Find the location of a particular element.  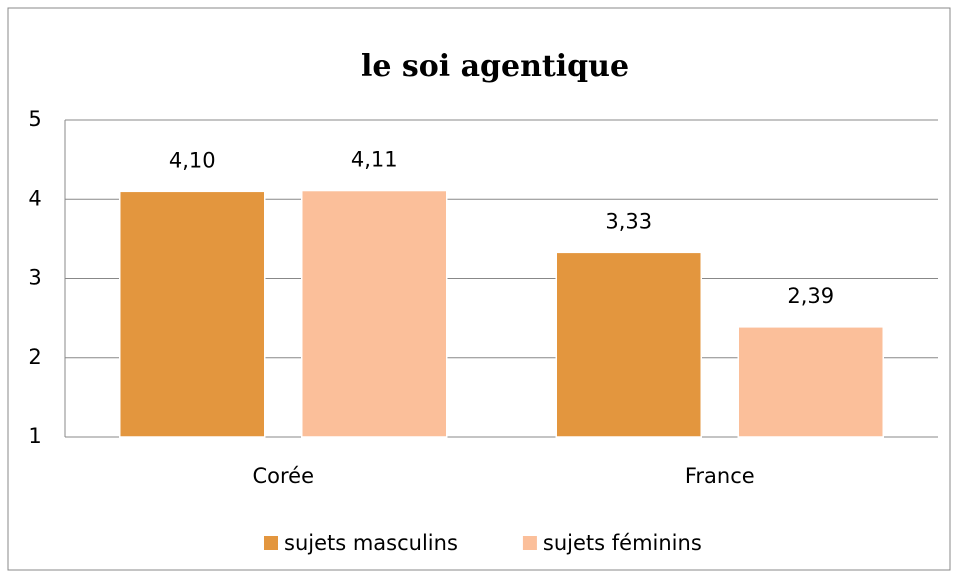

x-tick-label: Corée is located at coordinates (283, 476).